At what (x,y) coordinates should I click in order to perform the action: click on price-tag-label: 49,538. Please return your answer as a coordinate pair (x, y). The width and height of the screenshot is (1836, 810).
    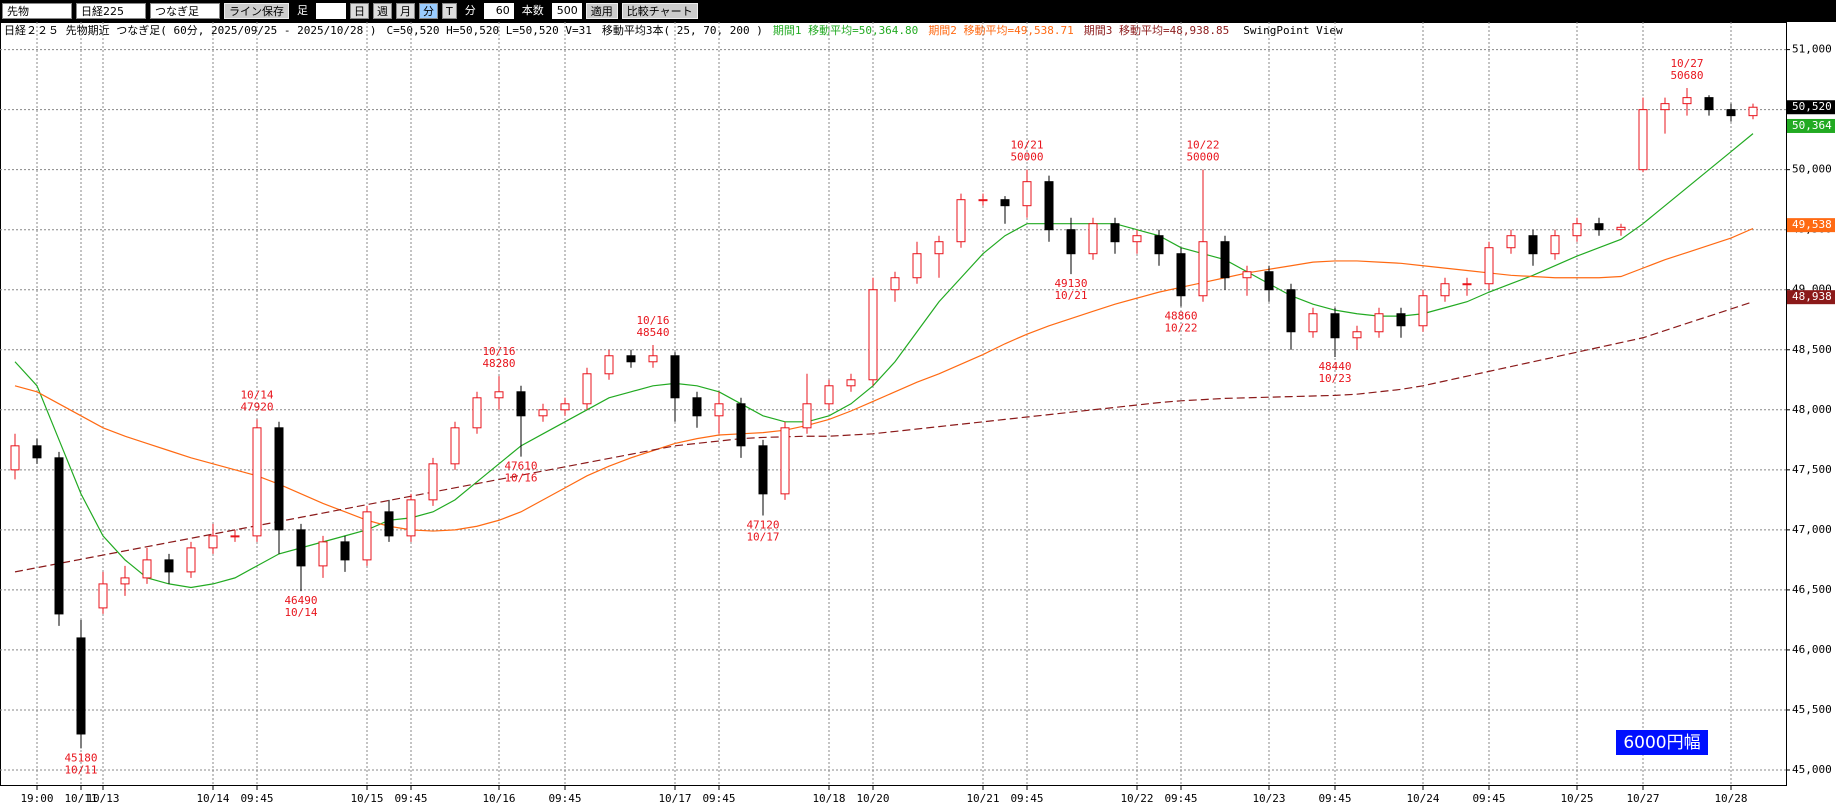
    Looking at the image, I should click on (1812, 224).